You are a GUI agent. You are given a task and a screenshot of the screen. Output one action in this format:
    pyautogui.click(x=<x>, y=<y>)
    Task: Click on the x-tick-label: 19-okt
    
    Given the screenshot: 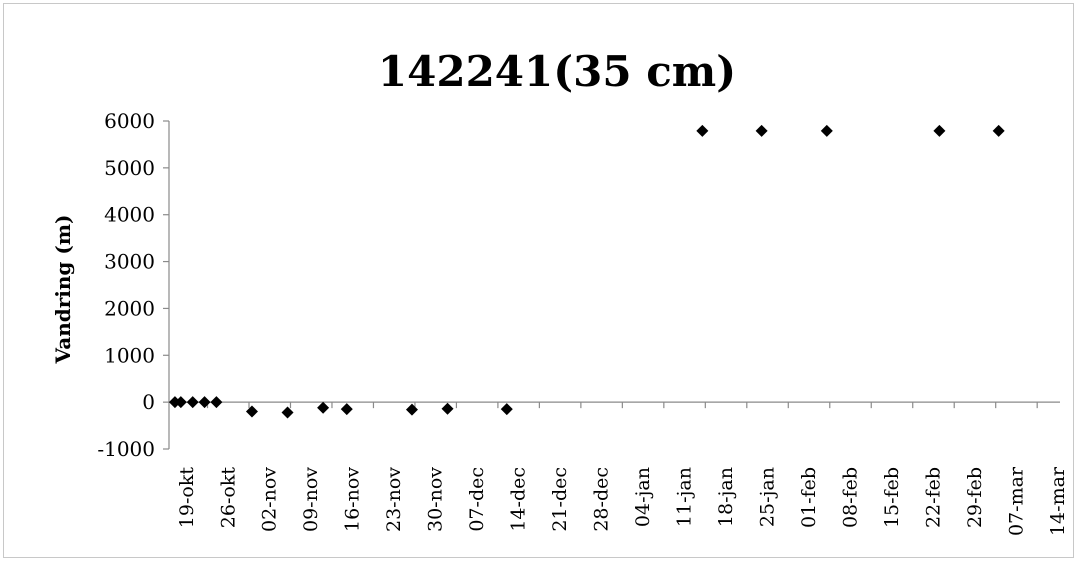 What is the action you would take?
    pyautogui.click(x=187, y=498)
    